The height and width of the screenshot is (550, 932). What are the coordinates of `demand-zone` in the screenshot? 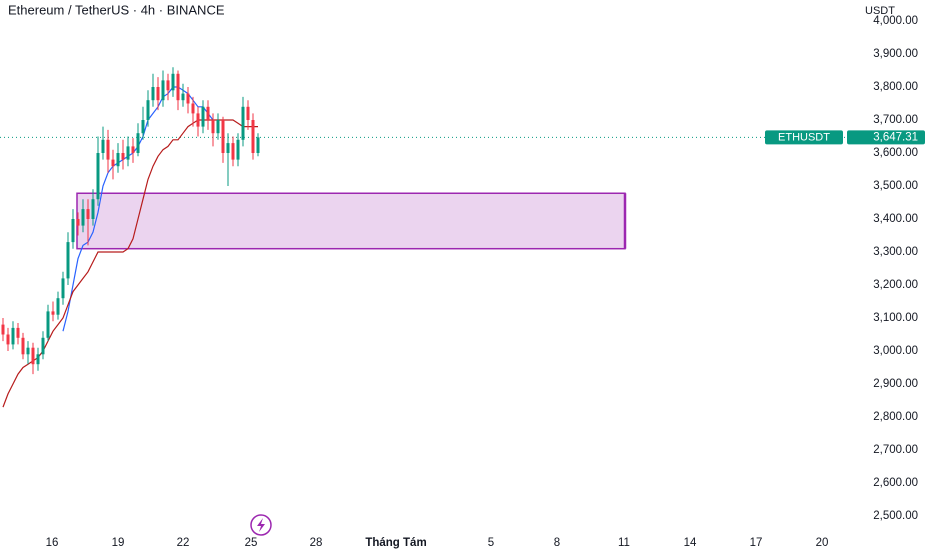 It's located at (351, 221).